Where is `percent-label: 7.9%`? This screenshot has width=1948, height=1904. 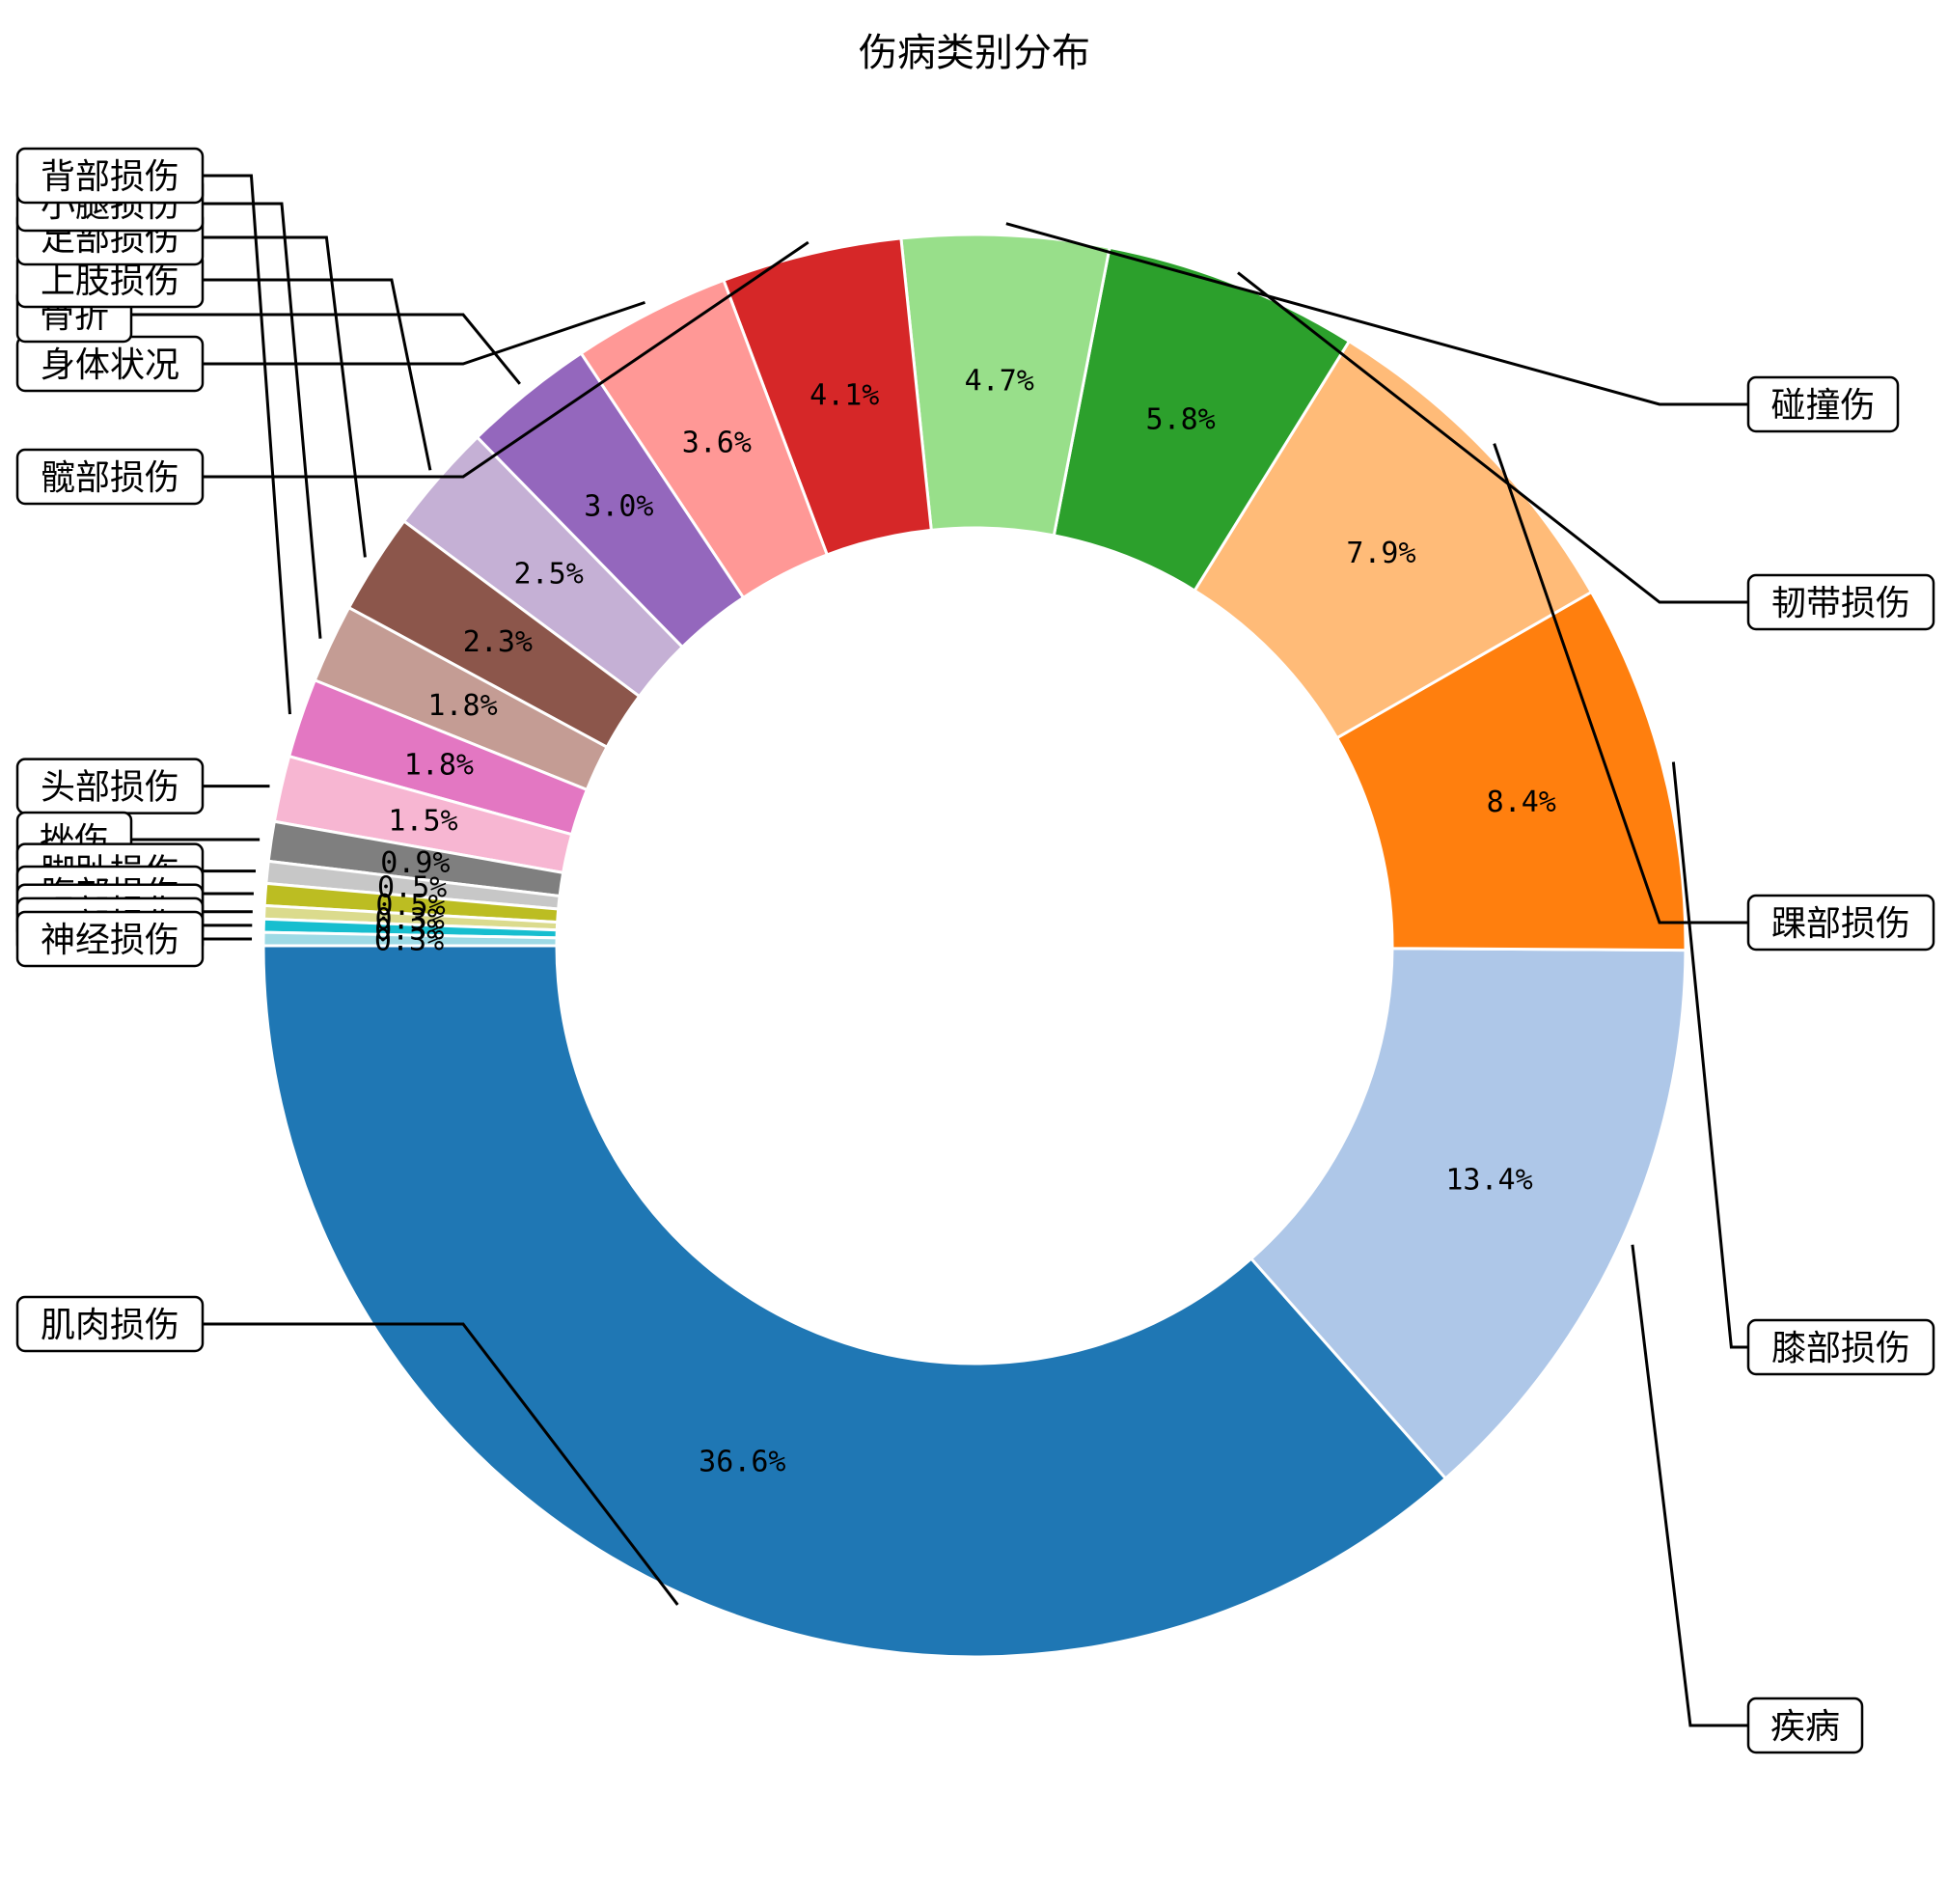
percent-label: 7.9% is located at coordinates (1380, 553).